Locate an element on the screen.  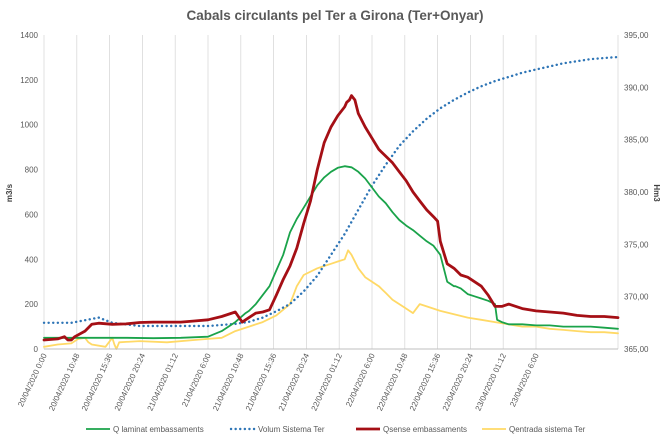
y-tick-label-2: 400 is located at coordinates (32, 259).